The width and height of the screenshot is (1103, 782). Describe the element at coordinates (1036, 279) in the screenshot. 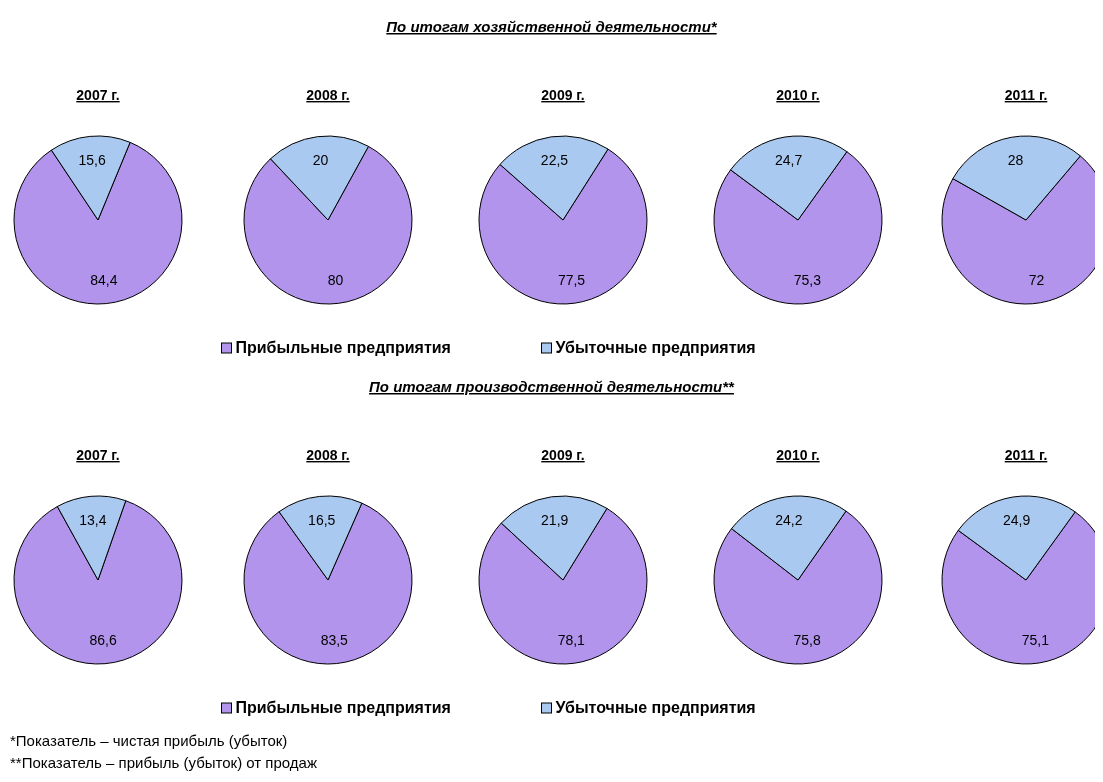

I see `data-label: 72` at that location.